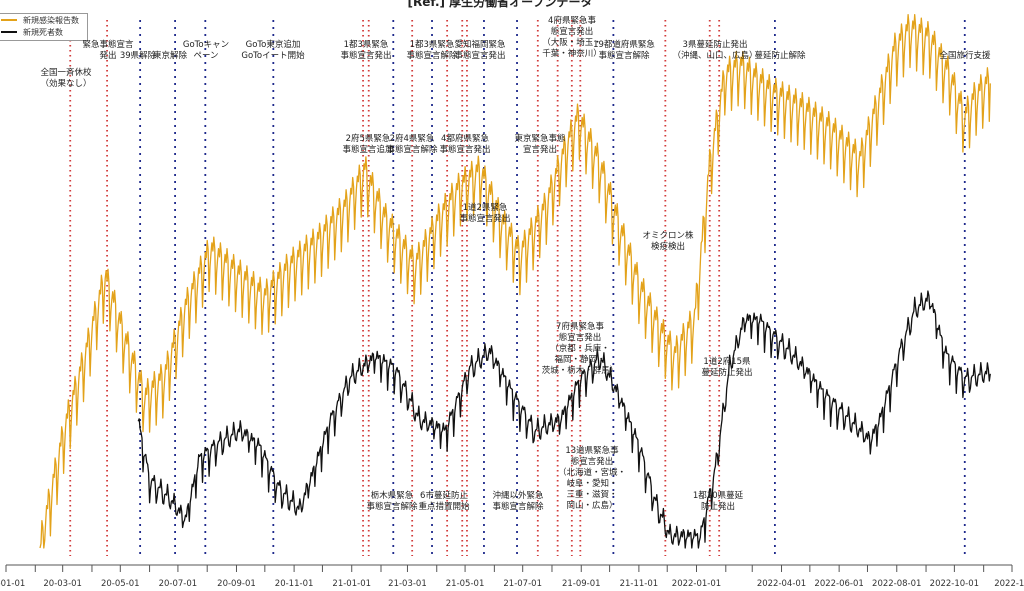 The height and width of the screenshot is (591, 1024). I want to click on x-tick-label: 2022-12, so click(1009, 584).